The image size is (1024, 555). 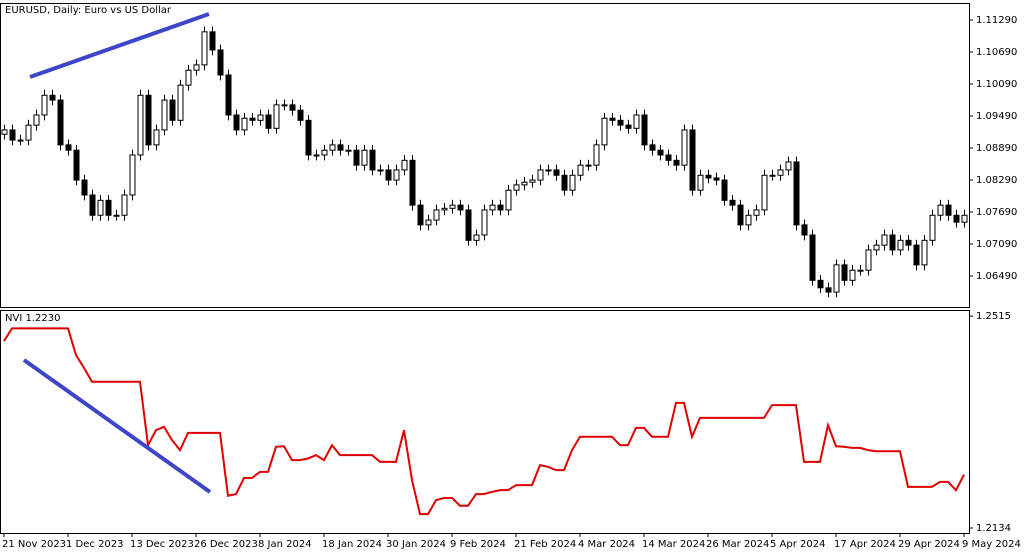 I want to click on x-tick-label: 26 Mar 2024, so click(x=737, y=544).